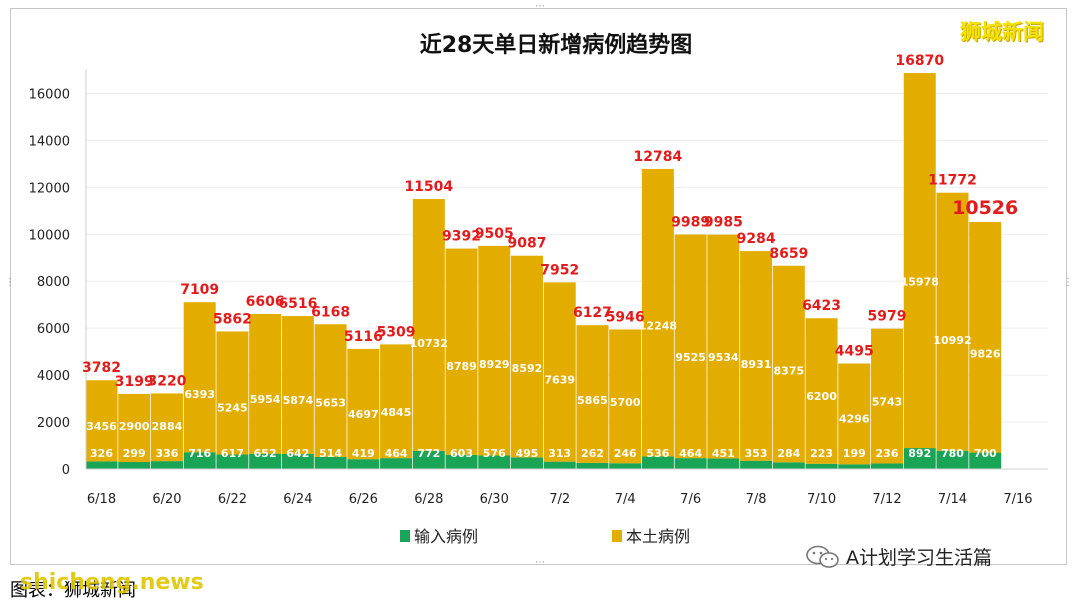 The height and width of the screenshot is (605, 1080). I want to click on data-label-import: 299, so click(134, 453).